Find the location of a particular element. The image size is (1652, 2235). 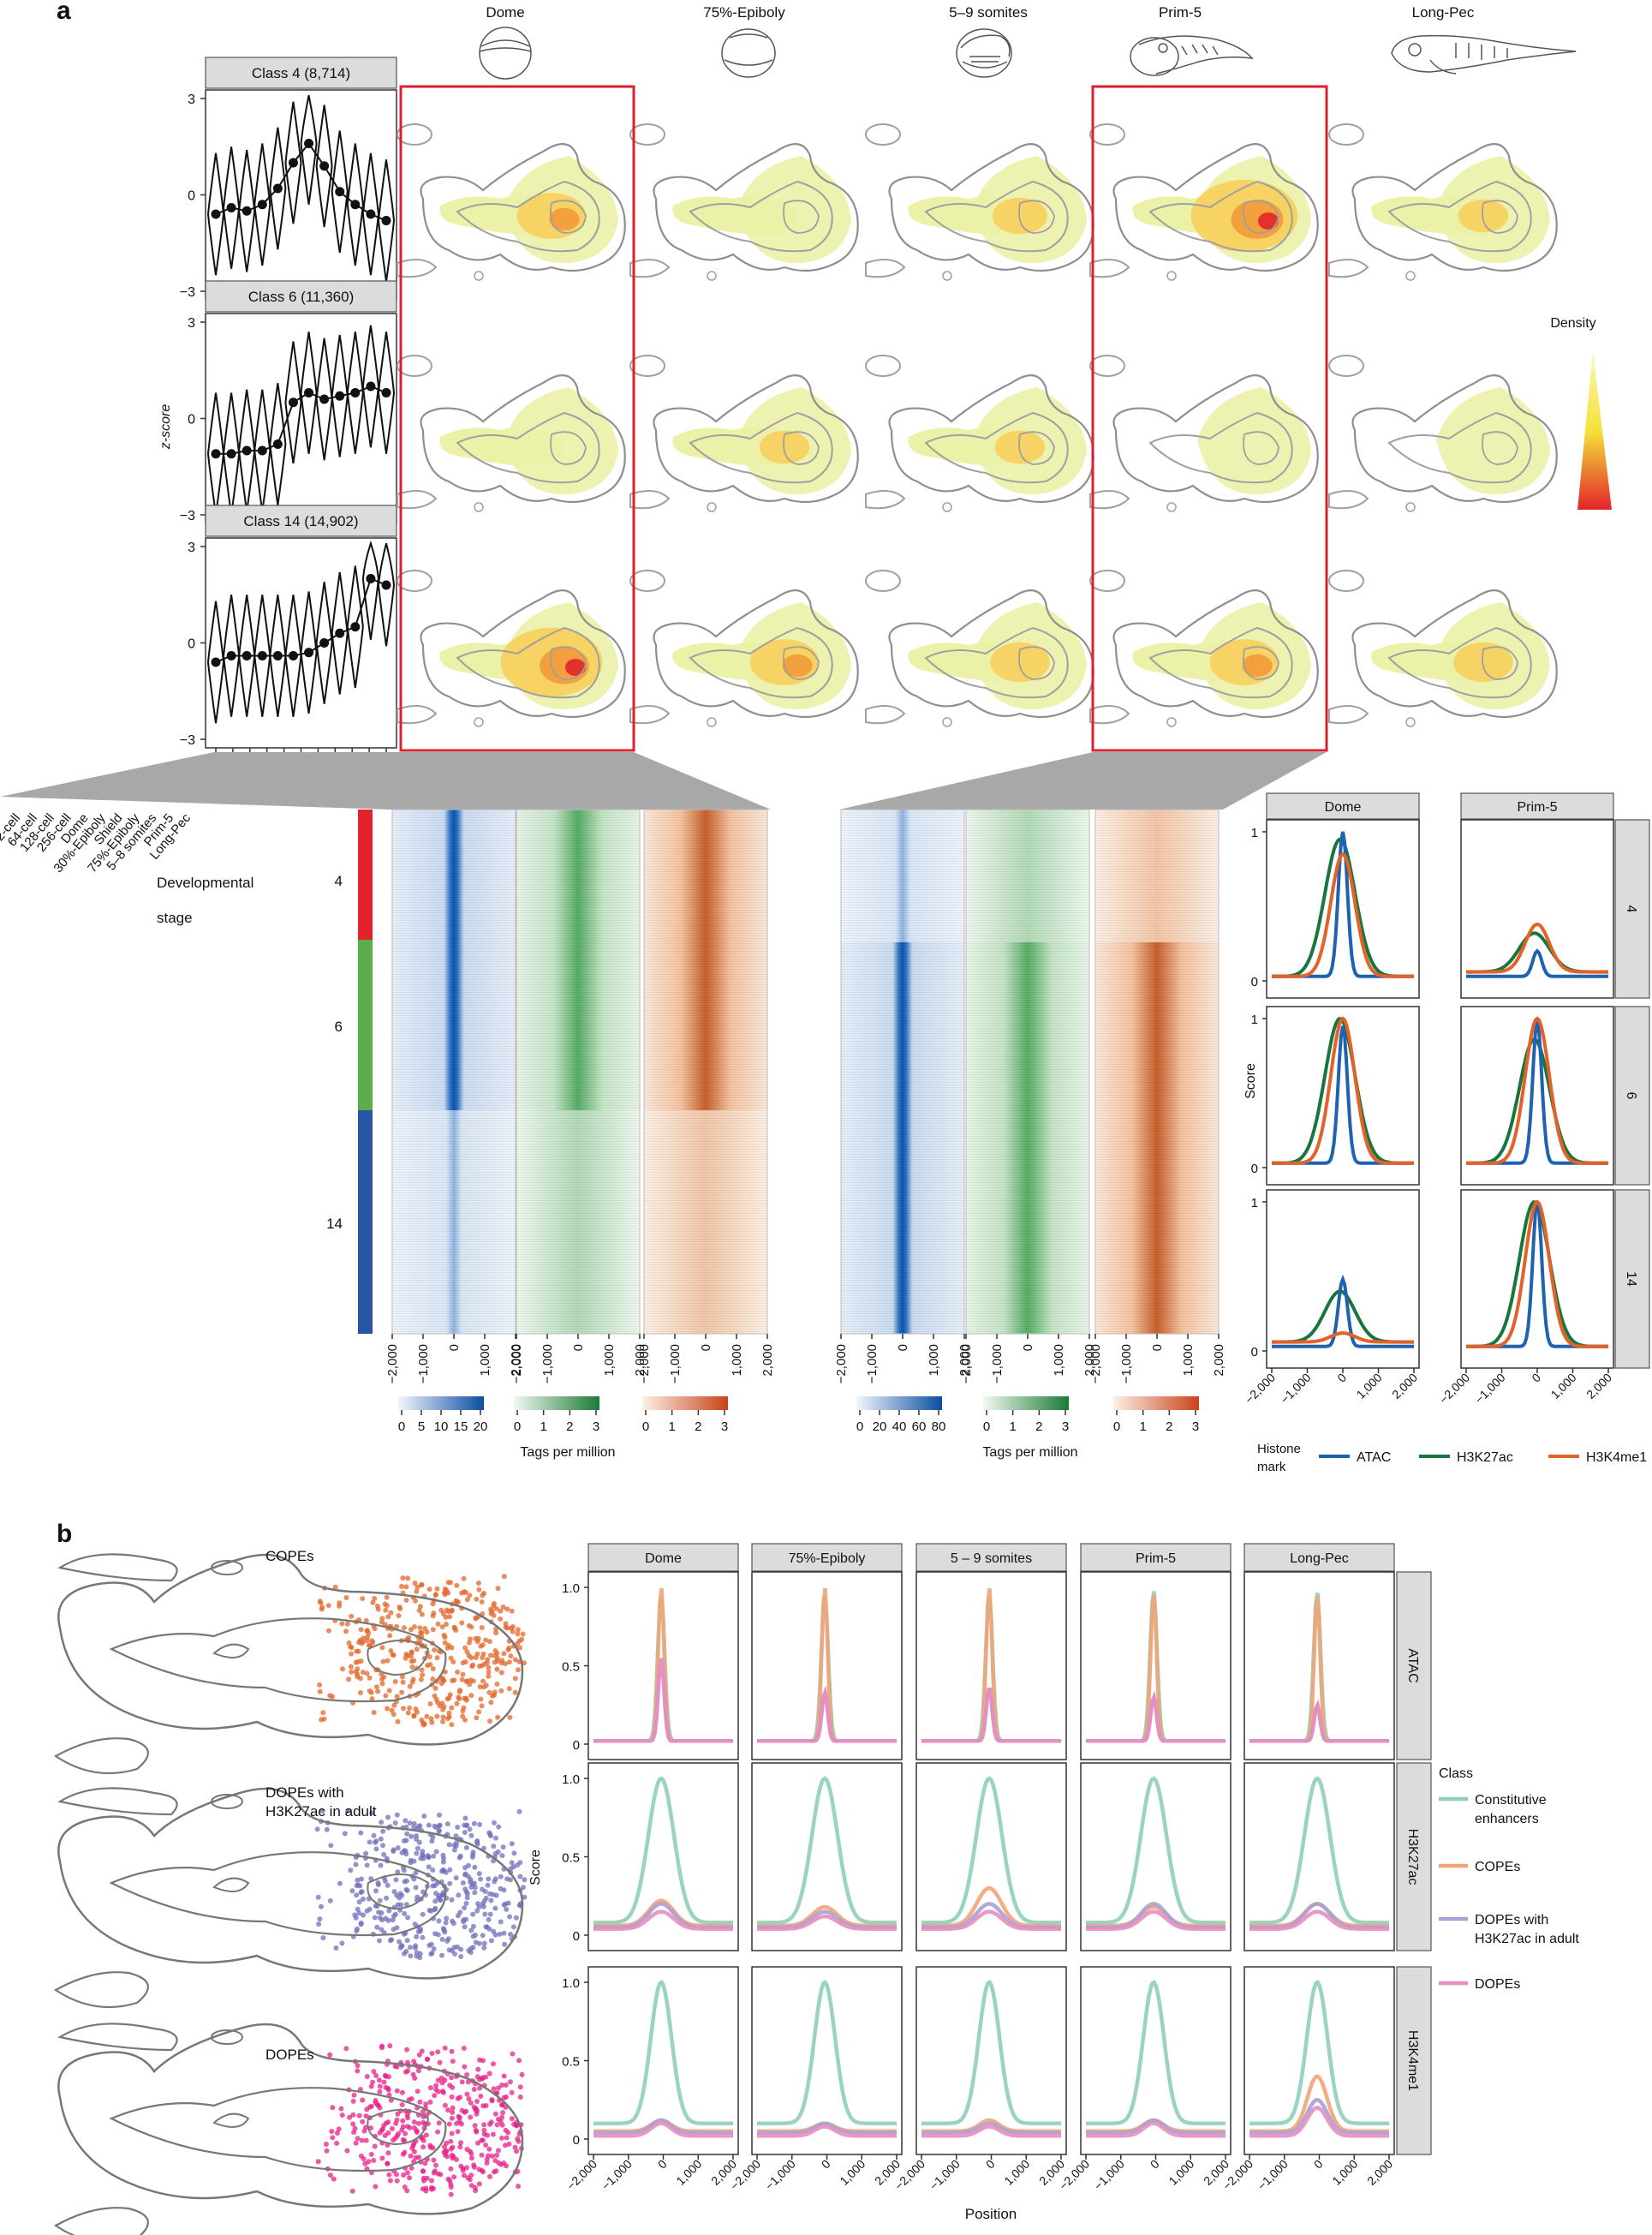

density-legend-title: Density is located at coordinates (1572, 323).